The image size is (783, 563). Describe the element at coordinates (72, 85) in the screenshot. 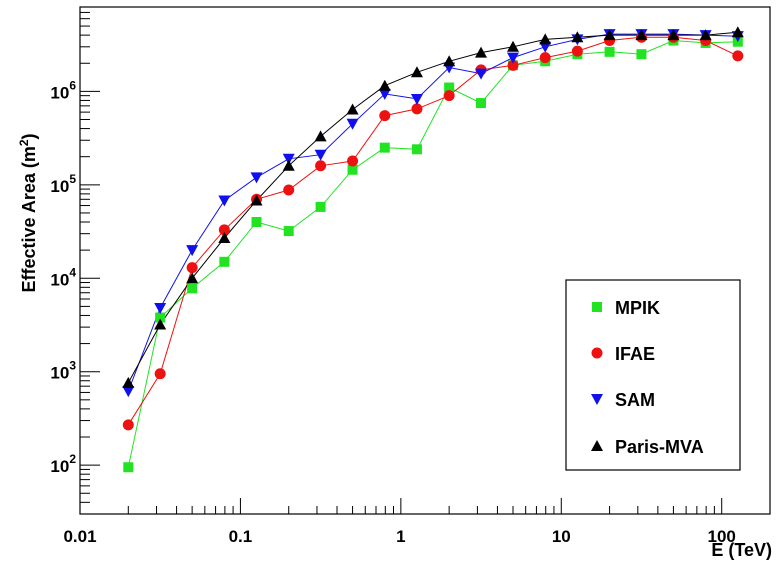

I see `y-tick-label-exponent: 6` at that location.